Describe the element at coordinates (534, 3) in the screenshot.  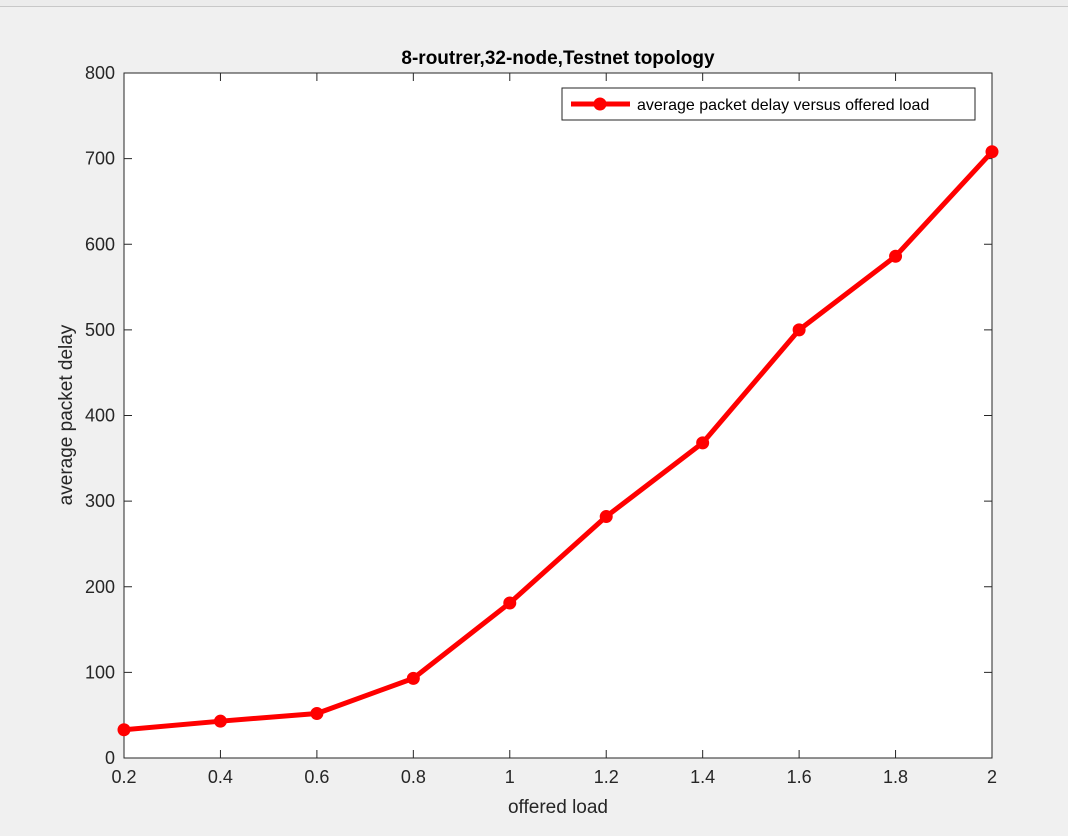
I see `window-top-border` at that location.